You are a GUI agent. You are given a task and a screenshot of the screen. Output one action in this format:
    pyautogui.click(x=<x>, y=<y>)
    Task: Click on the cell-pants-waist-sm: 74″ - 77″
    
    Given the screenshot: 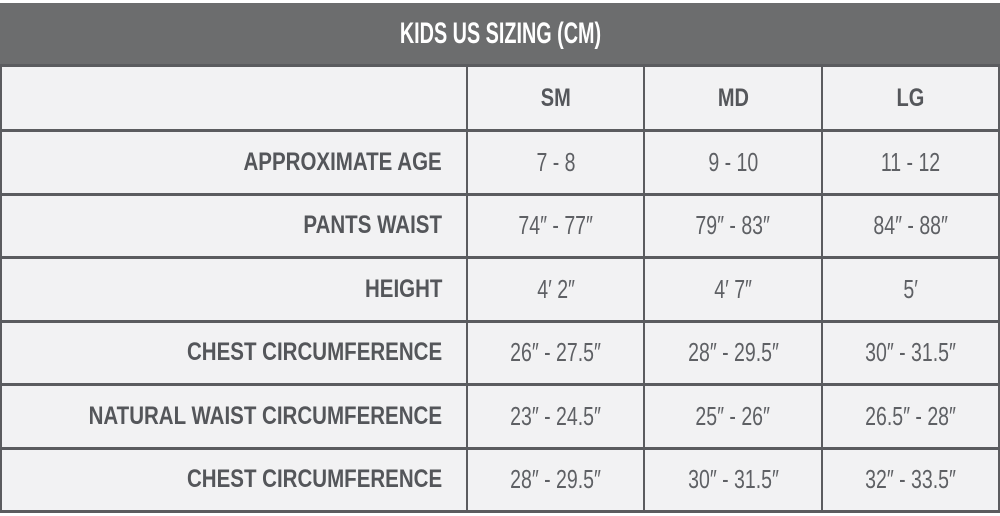 What is the action you would take?
    pyautogui.click(x=556, y=225)
    